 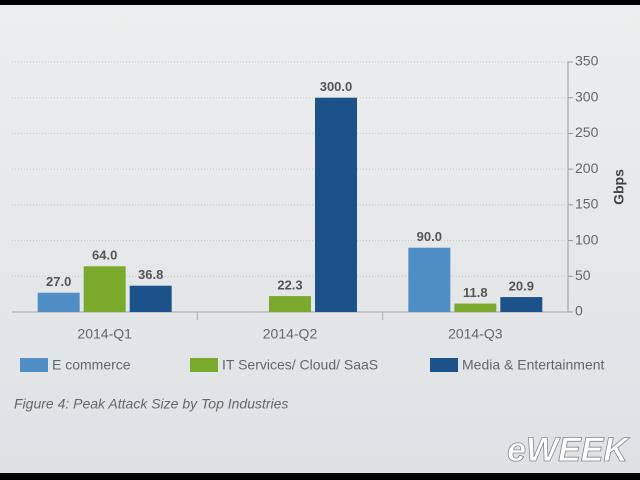 I want to click on y-tick-label: 50, so click(x=583, y=275).